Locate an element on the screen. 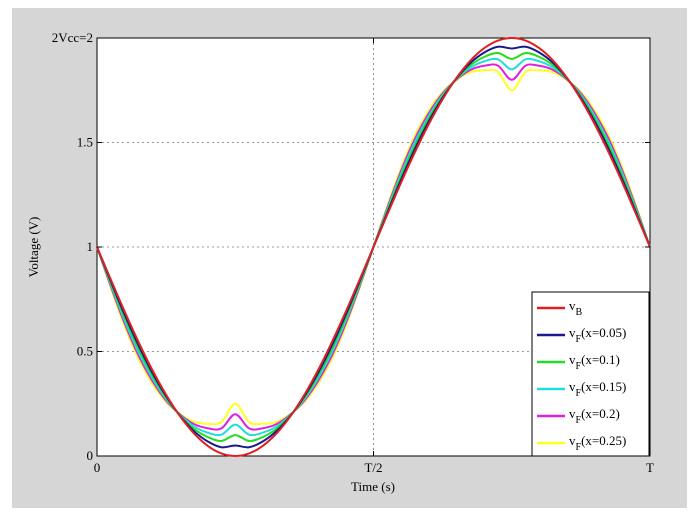 This screenshot has width=700, height=516. x-tick-label: T is located at coordinates (650, 467).